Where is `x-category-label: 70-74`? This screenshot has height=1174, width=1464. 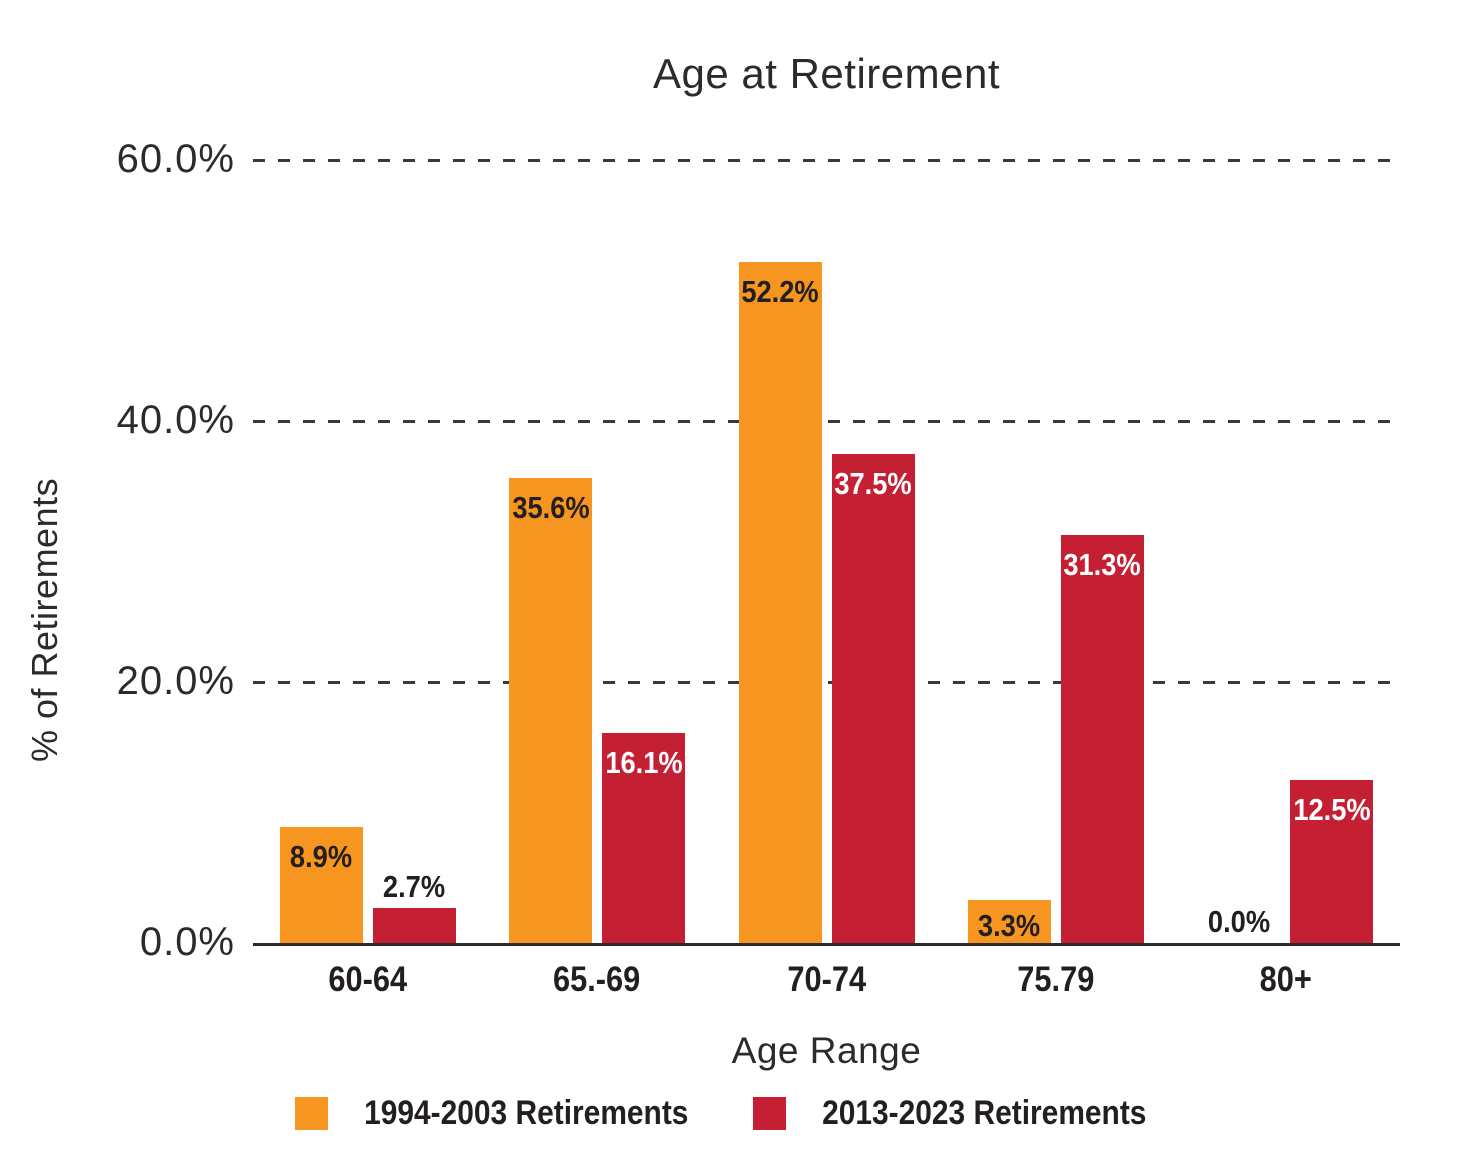
x-category-label: 70-74 is located at coordinates (826, 979).